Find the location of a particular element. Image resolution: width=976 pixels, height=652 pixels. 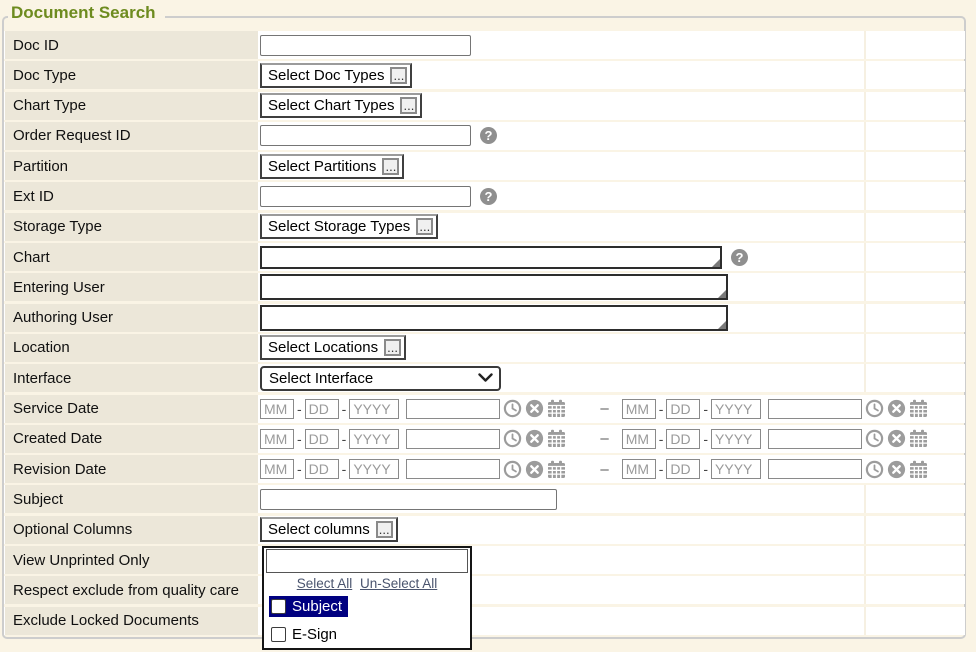

chart-textarea is located at coordinates (491, 257).